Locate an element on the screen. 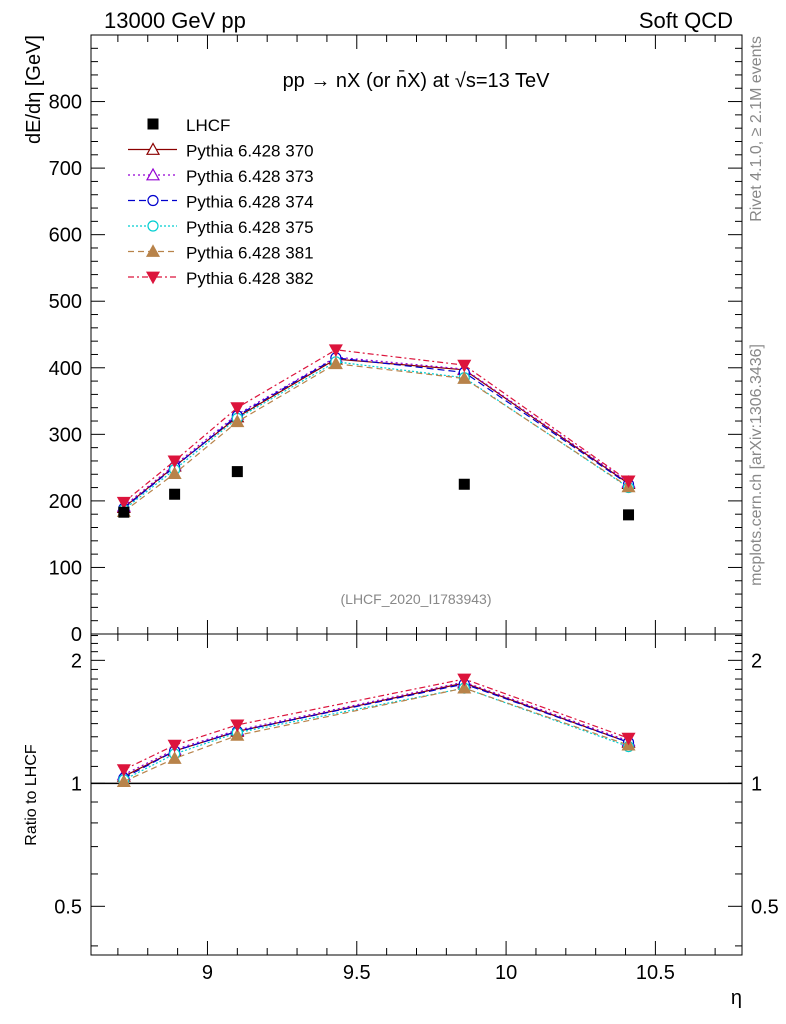 The height and width of the screenshot is (1024, 786). legend-label: Pythia 6.428 382 is located at coordinates (250, 278).